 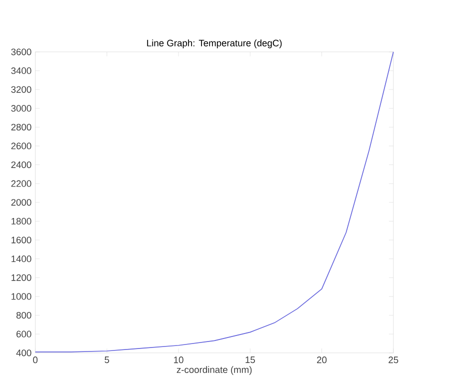 I want to click on x-axis-title: z-coordinate (mm), so click(x=214, y=370).